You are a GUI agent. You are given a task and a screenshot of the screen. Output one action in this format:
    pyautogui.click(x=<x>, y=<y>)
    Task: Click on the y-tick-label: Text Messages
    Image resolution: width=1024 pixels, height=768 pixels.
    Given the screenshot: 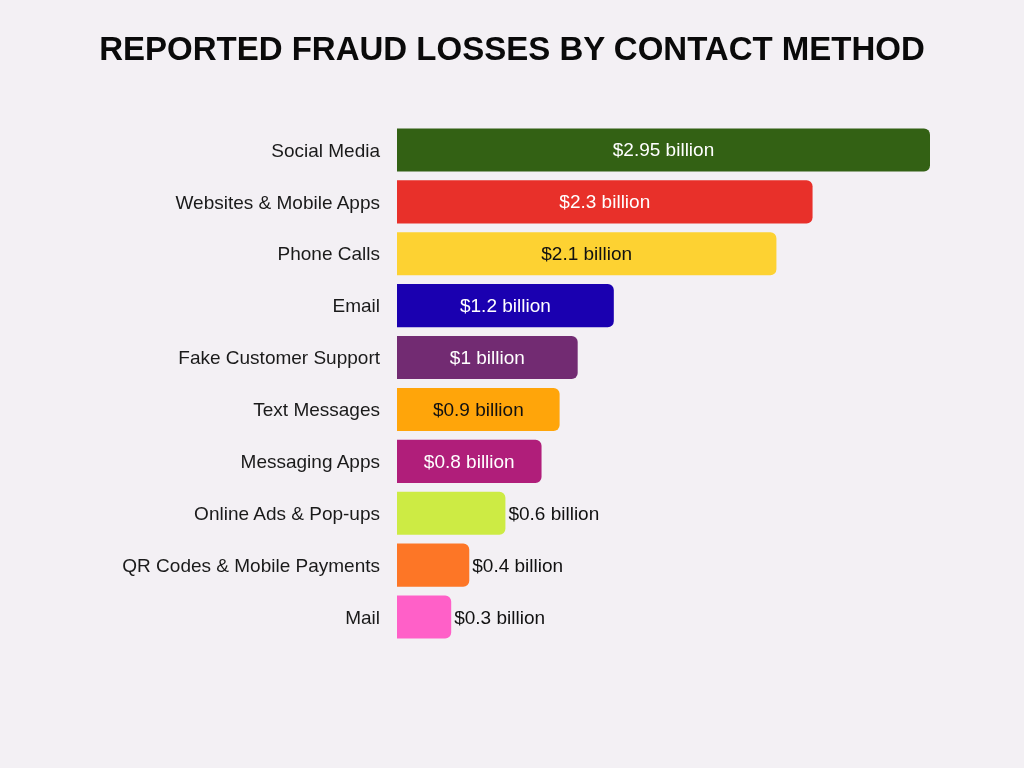 What is the action you would take?
    pyautogui.click(x=316, y=410)
    